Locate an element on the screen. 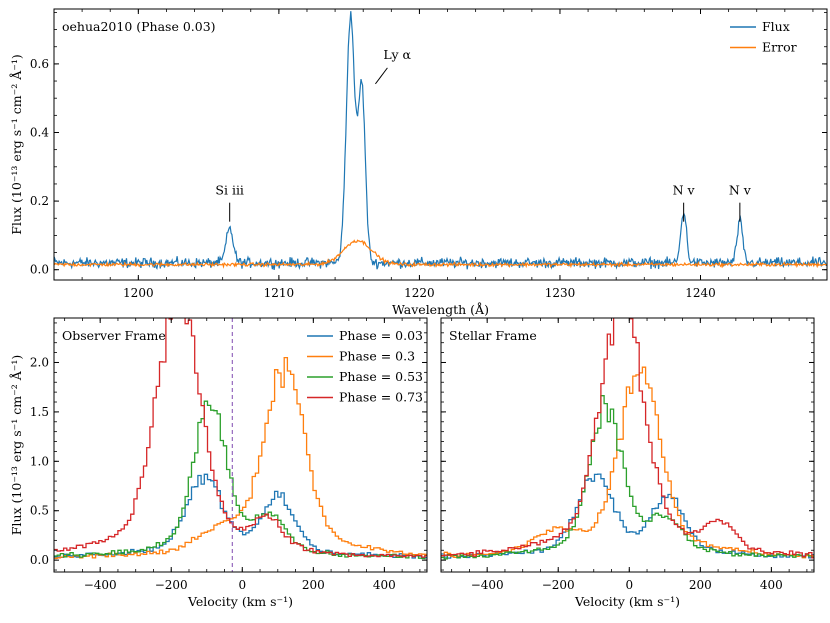  y-tick-label: 0.4 is located at coordinates (39, 132).